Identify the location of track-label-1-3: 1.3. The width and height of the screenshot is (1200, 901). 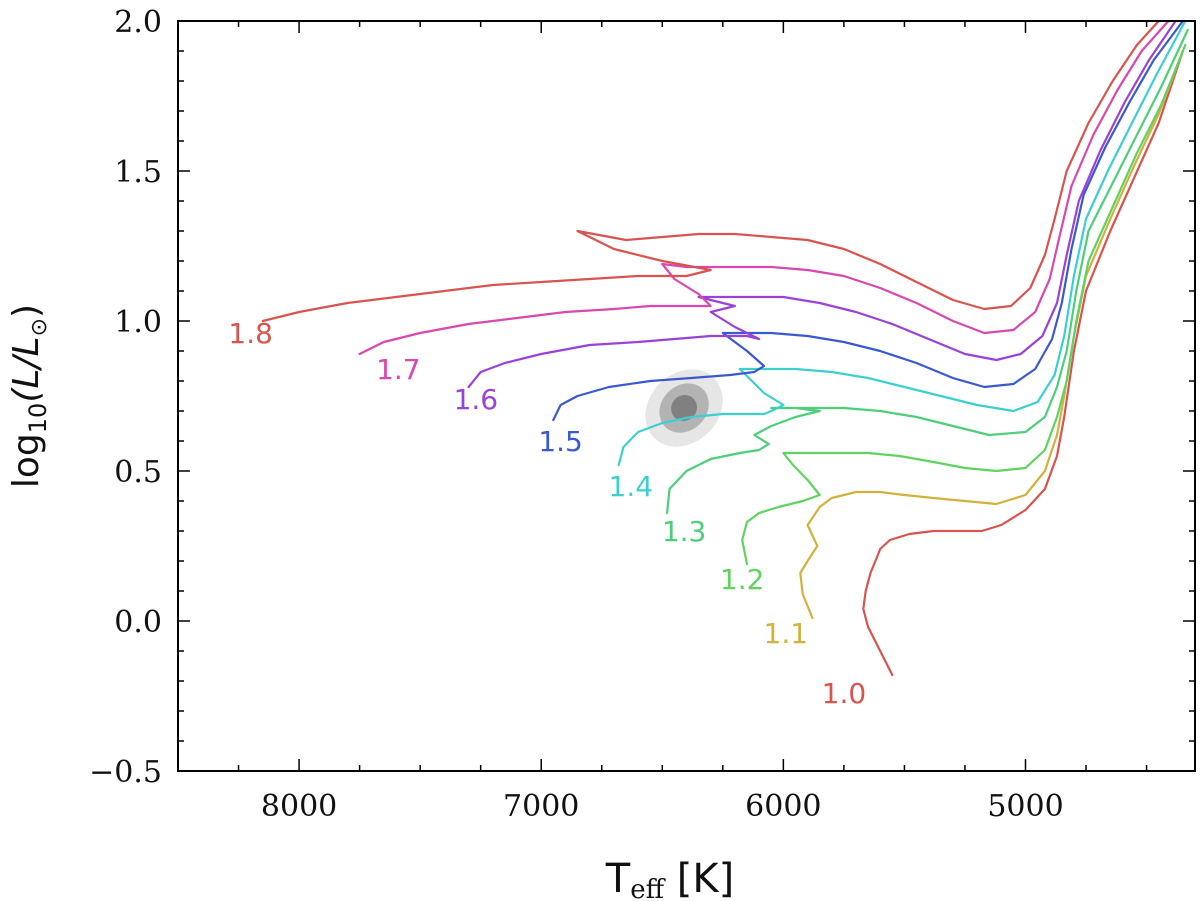
(684, 531).